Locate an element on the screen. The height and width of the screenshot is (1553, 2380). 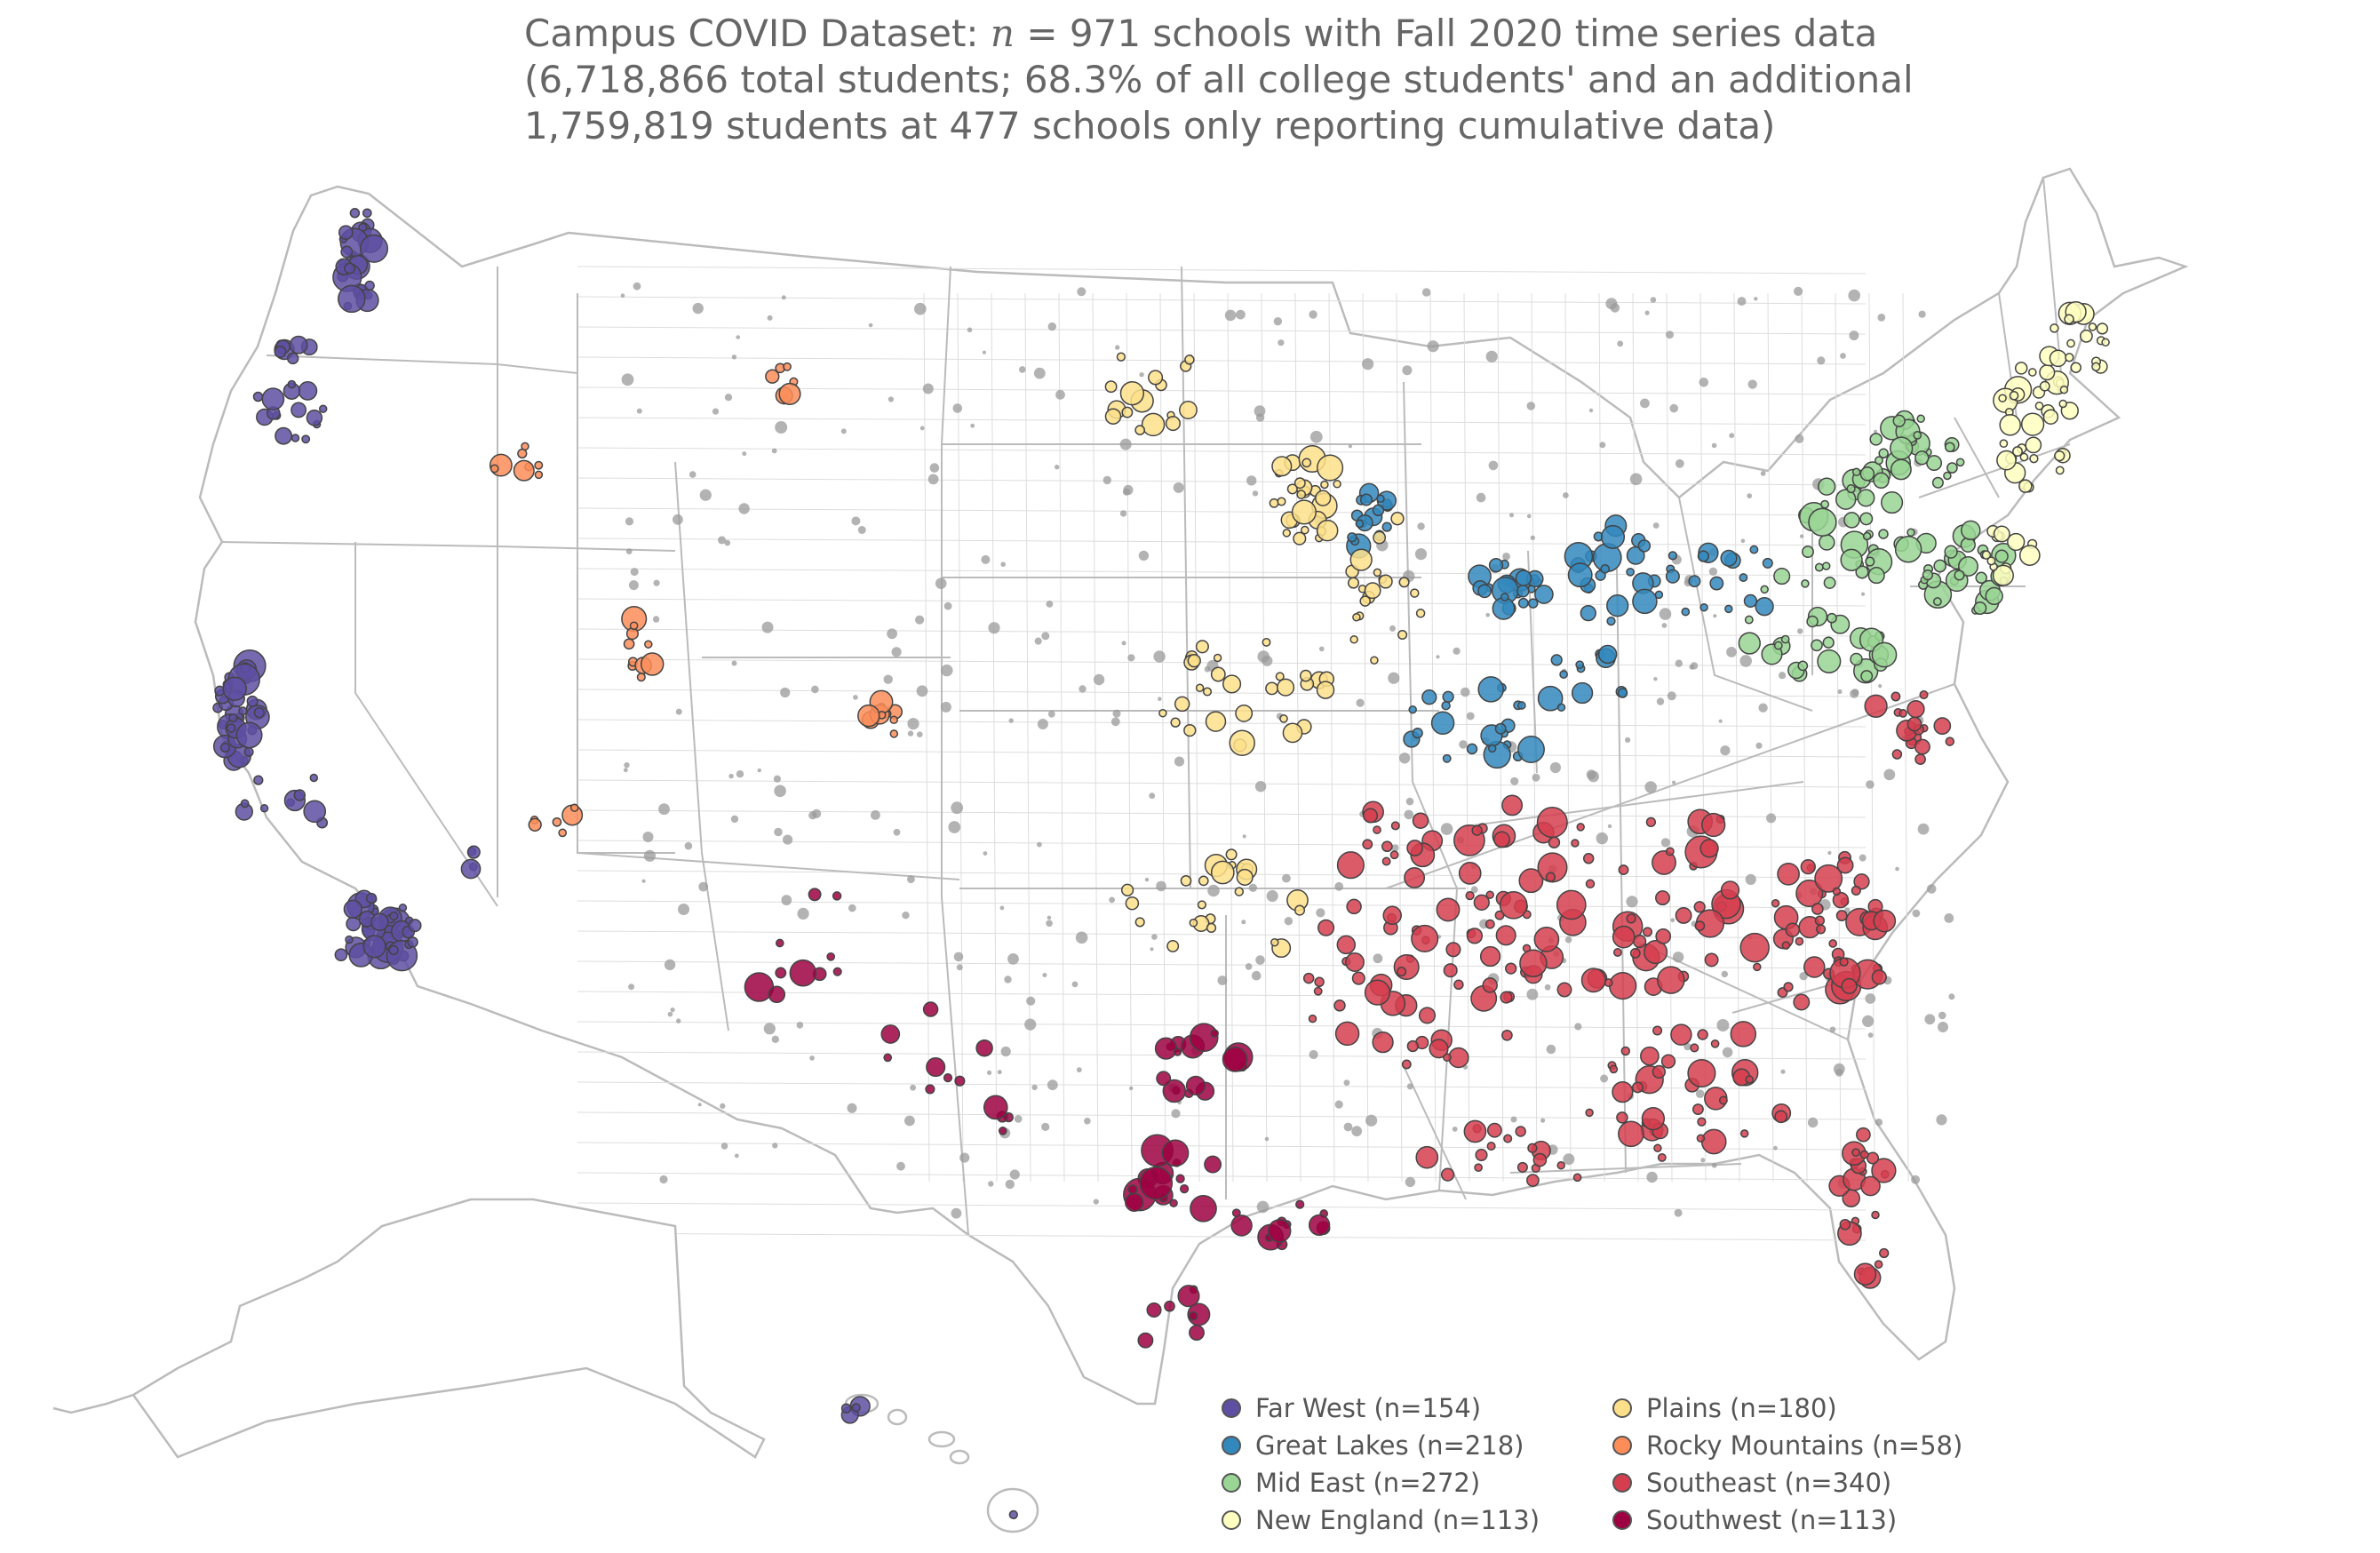
legend-item: Great Lakes (n=218) is located at coordinates (1373, 1445).